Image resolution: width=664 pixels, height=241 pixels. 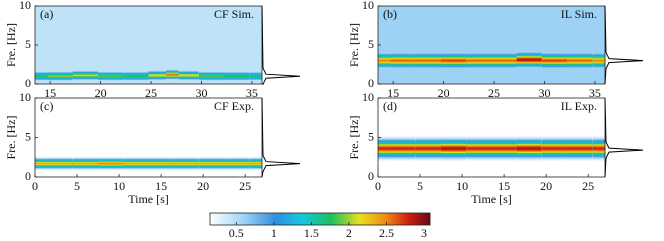 I want to click on colorbar-tick-label: 3, so click(x=424, y=233).